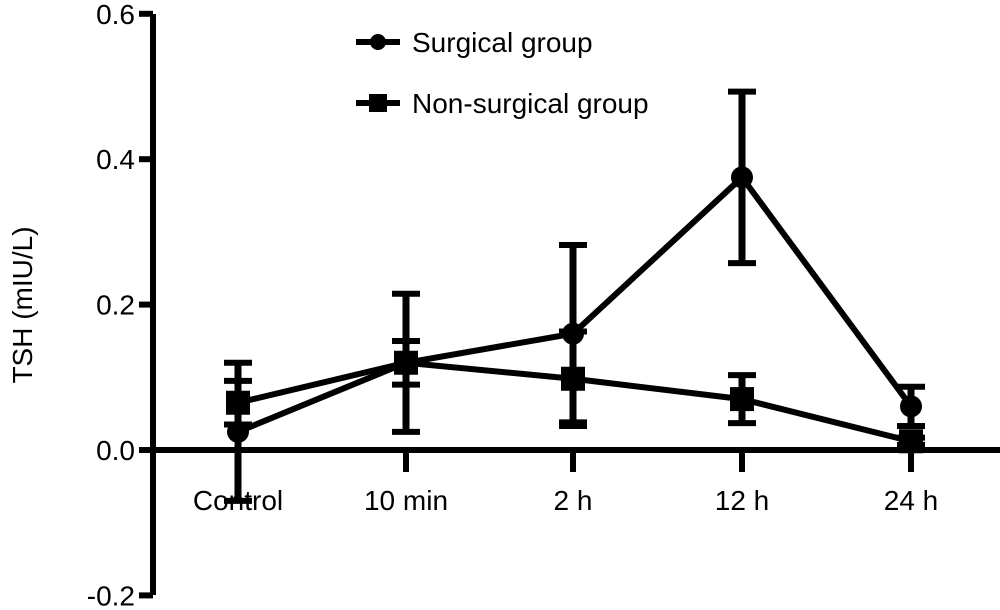 This screenshot has width=1000, height=610. Describe the element at coordinates (115, 305) in the screenshot. I see `y-tick-label: 0.2` at that location.